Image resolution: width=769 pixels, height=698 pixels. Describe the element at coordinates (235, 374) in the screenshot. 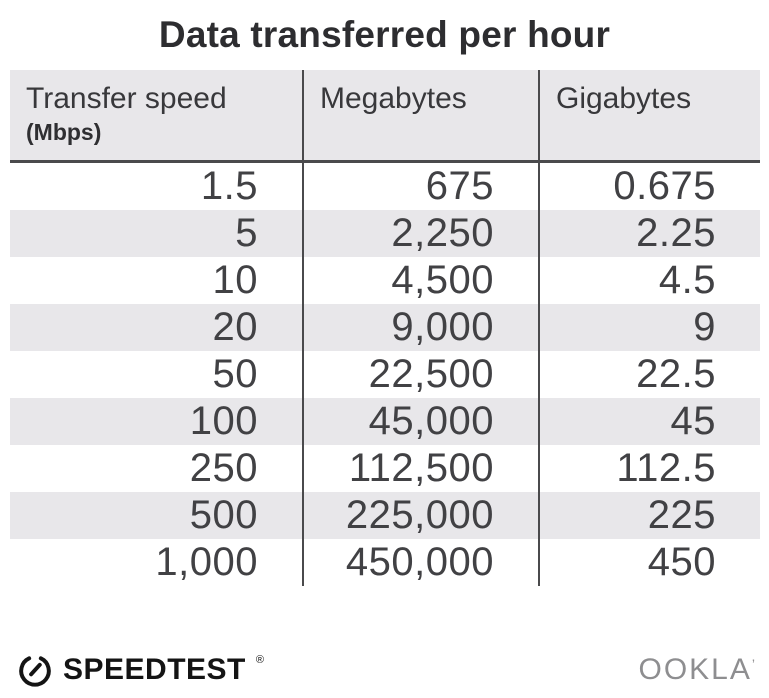

I see `table-cell: 50` at that location.